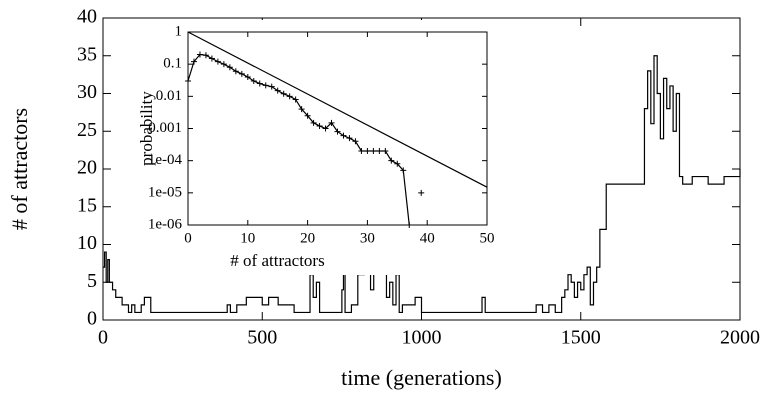 This screenshot has height=396, width=769. What do you see at coordinates (87, 17) in the screenshot?
I see `y-tick-label: 40` at bounding box center [87, 17].